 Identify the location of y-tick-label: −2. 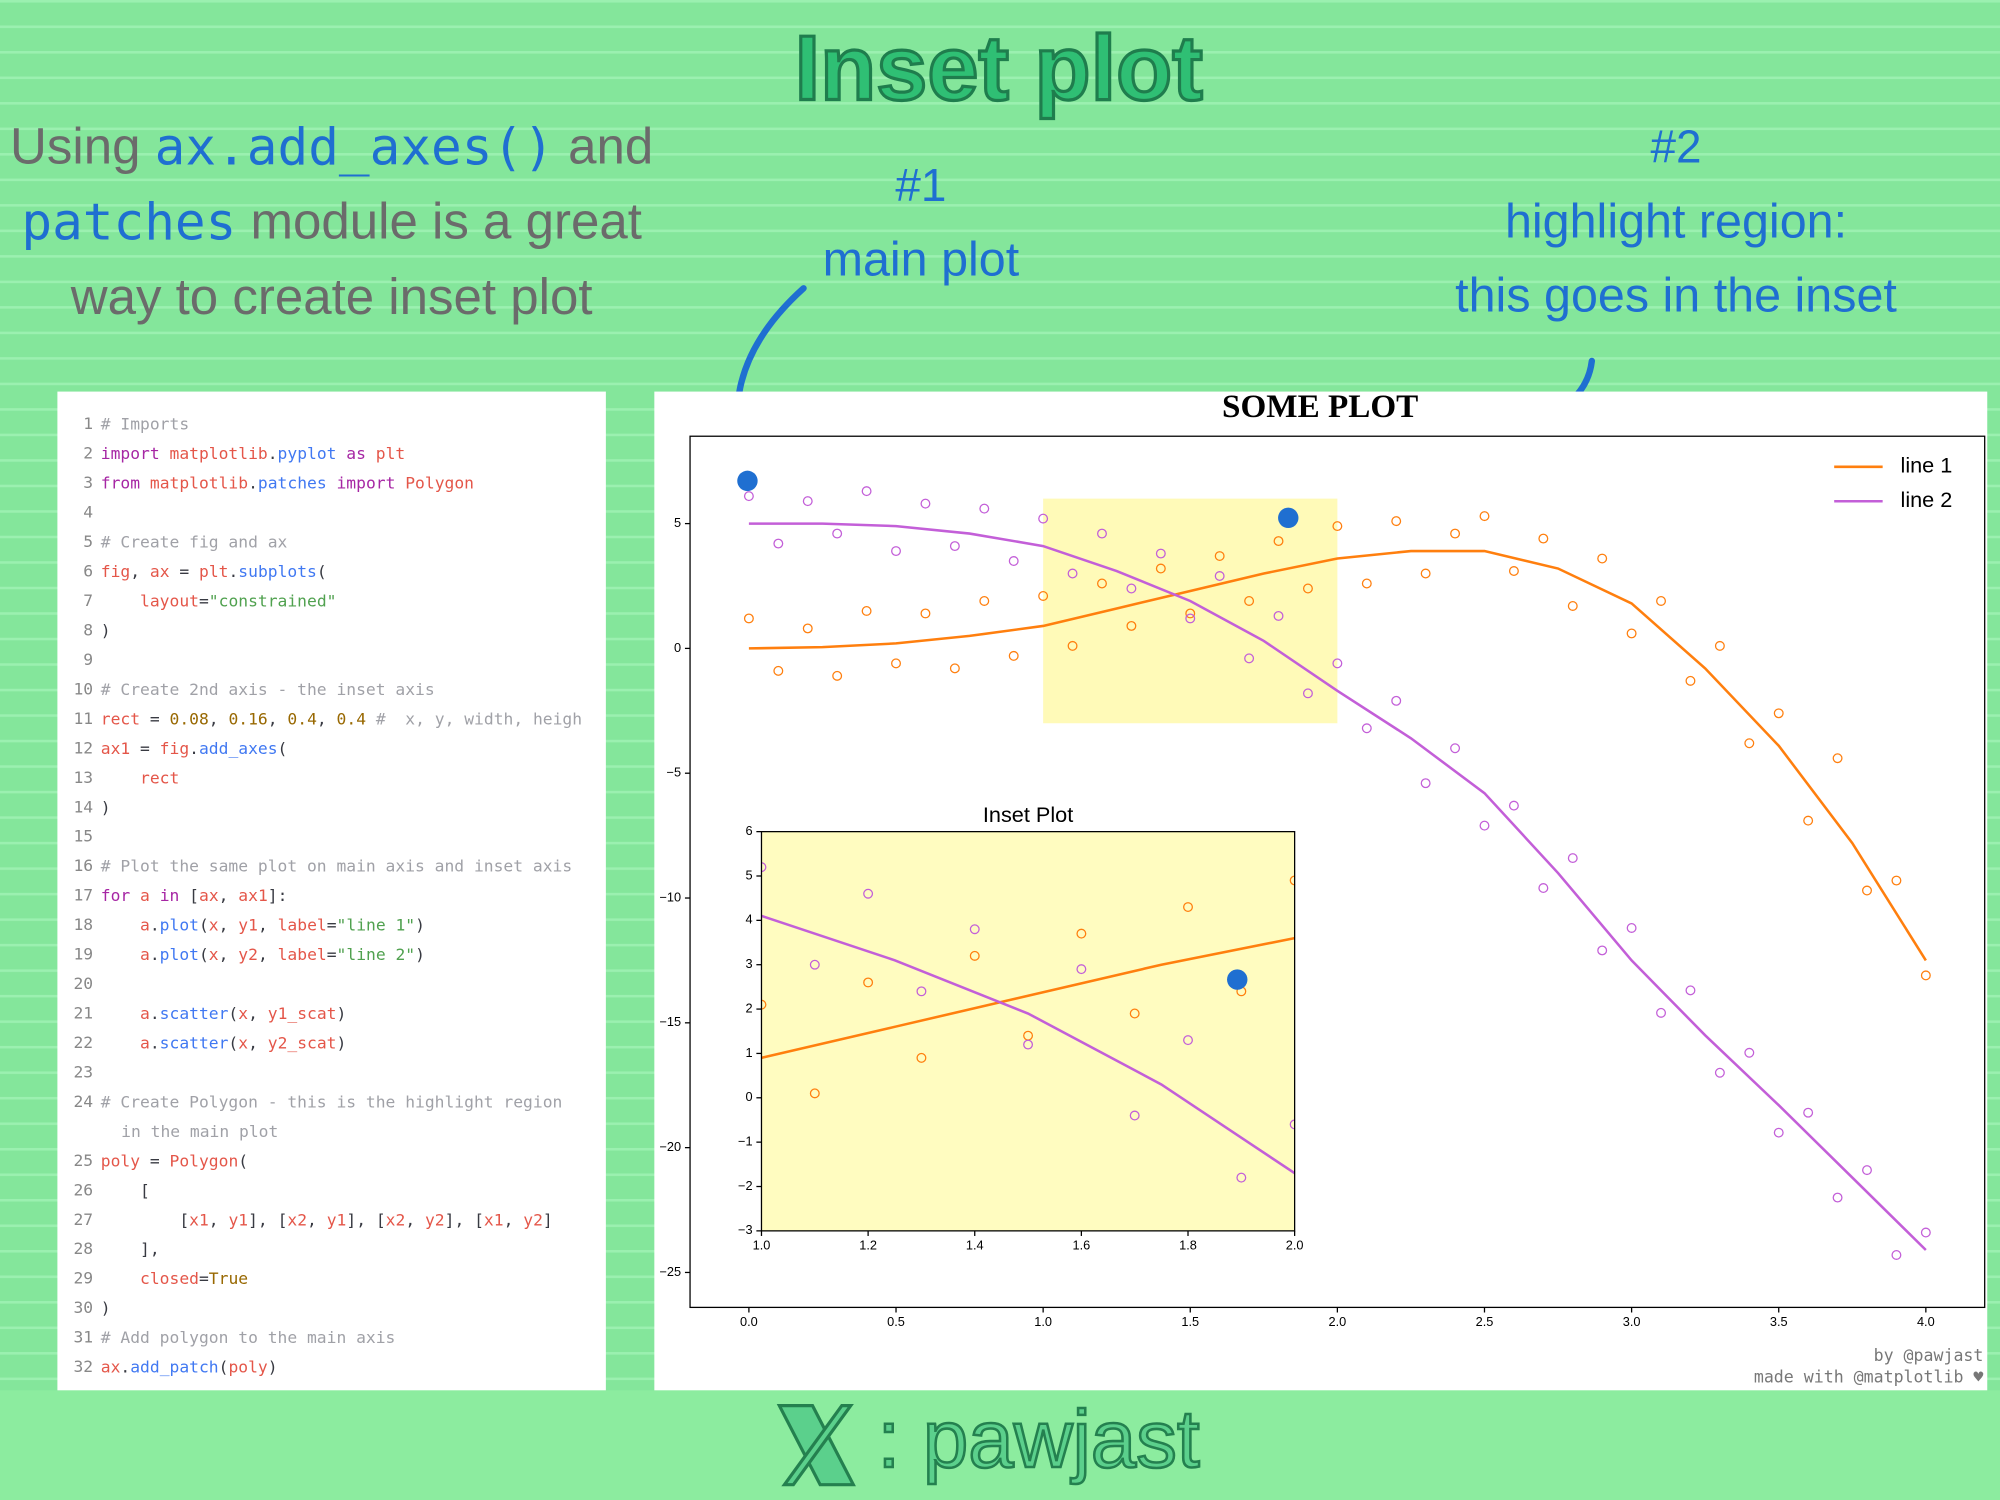
(745, 1185).